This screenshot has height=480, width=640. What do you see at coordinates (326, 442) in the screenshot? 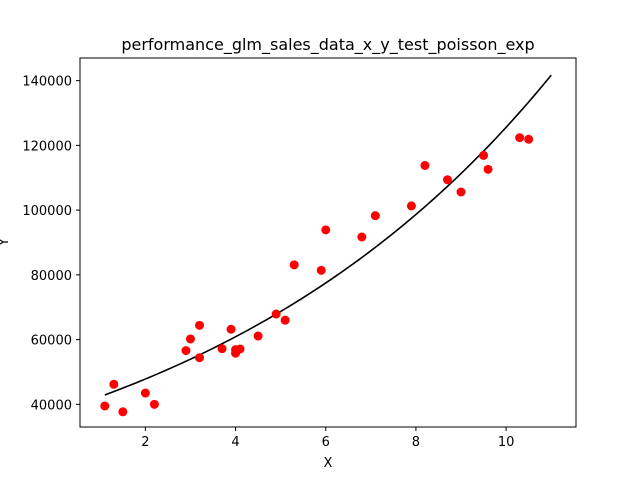
I see `x-tick-label: 6` at bounding box center [326, 442].